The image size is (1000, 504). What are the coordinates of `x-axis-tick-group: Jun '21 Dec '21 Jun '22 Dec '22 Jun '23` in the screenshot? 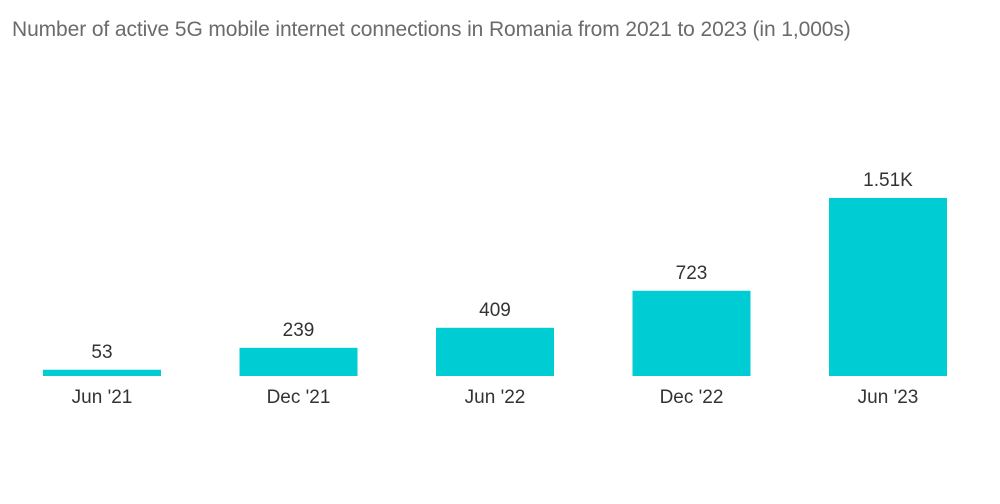 It's located at (495, 397).